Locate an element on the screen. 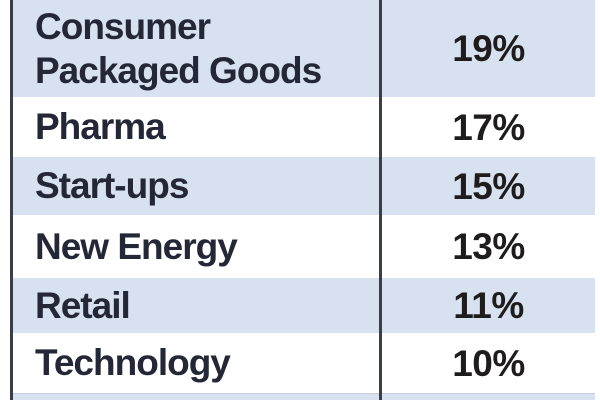 This screenshot has height=400, width=600. row-label: Technology is located at coordinates (133, 362).